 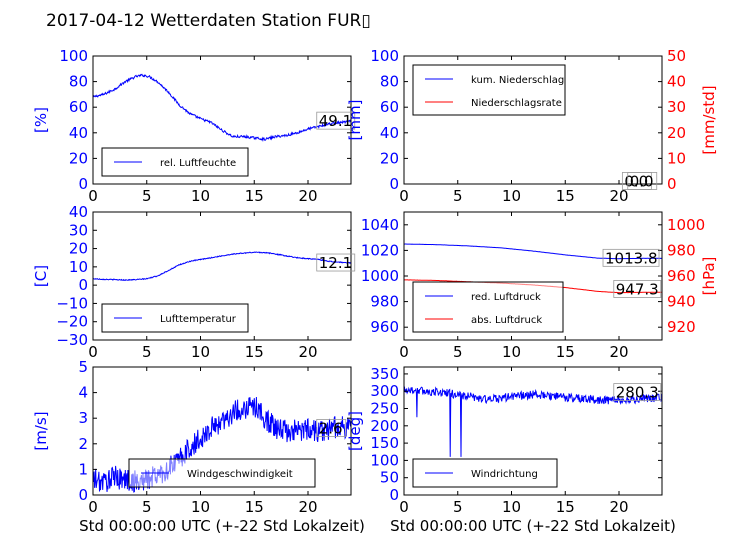 I want to click on y2-tick-label: 40, so click(x=676, y=82).